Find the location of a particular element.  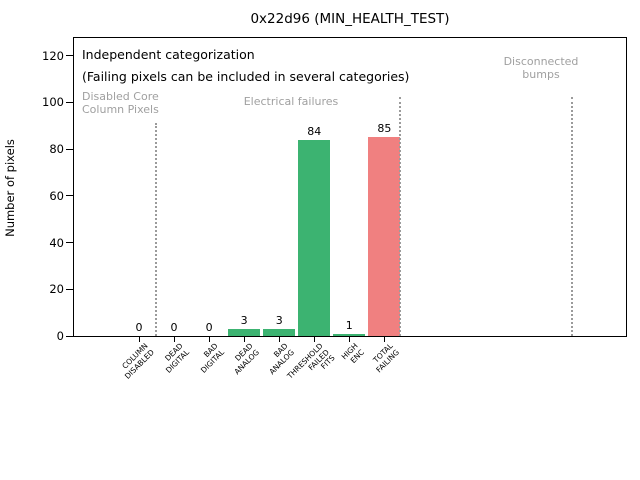

bar-value-label: 85 is located at coordinates (384, 128).